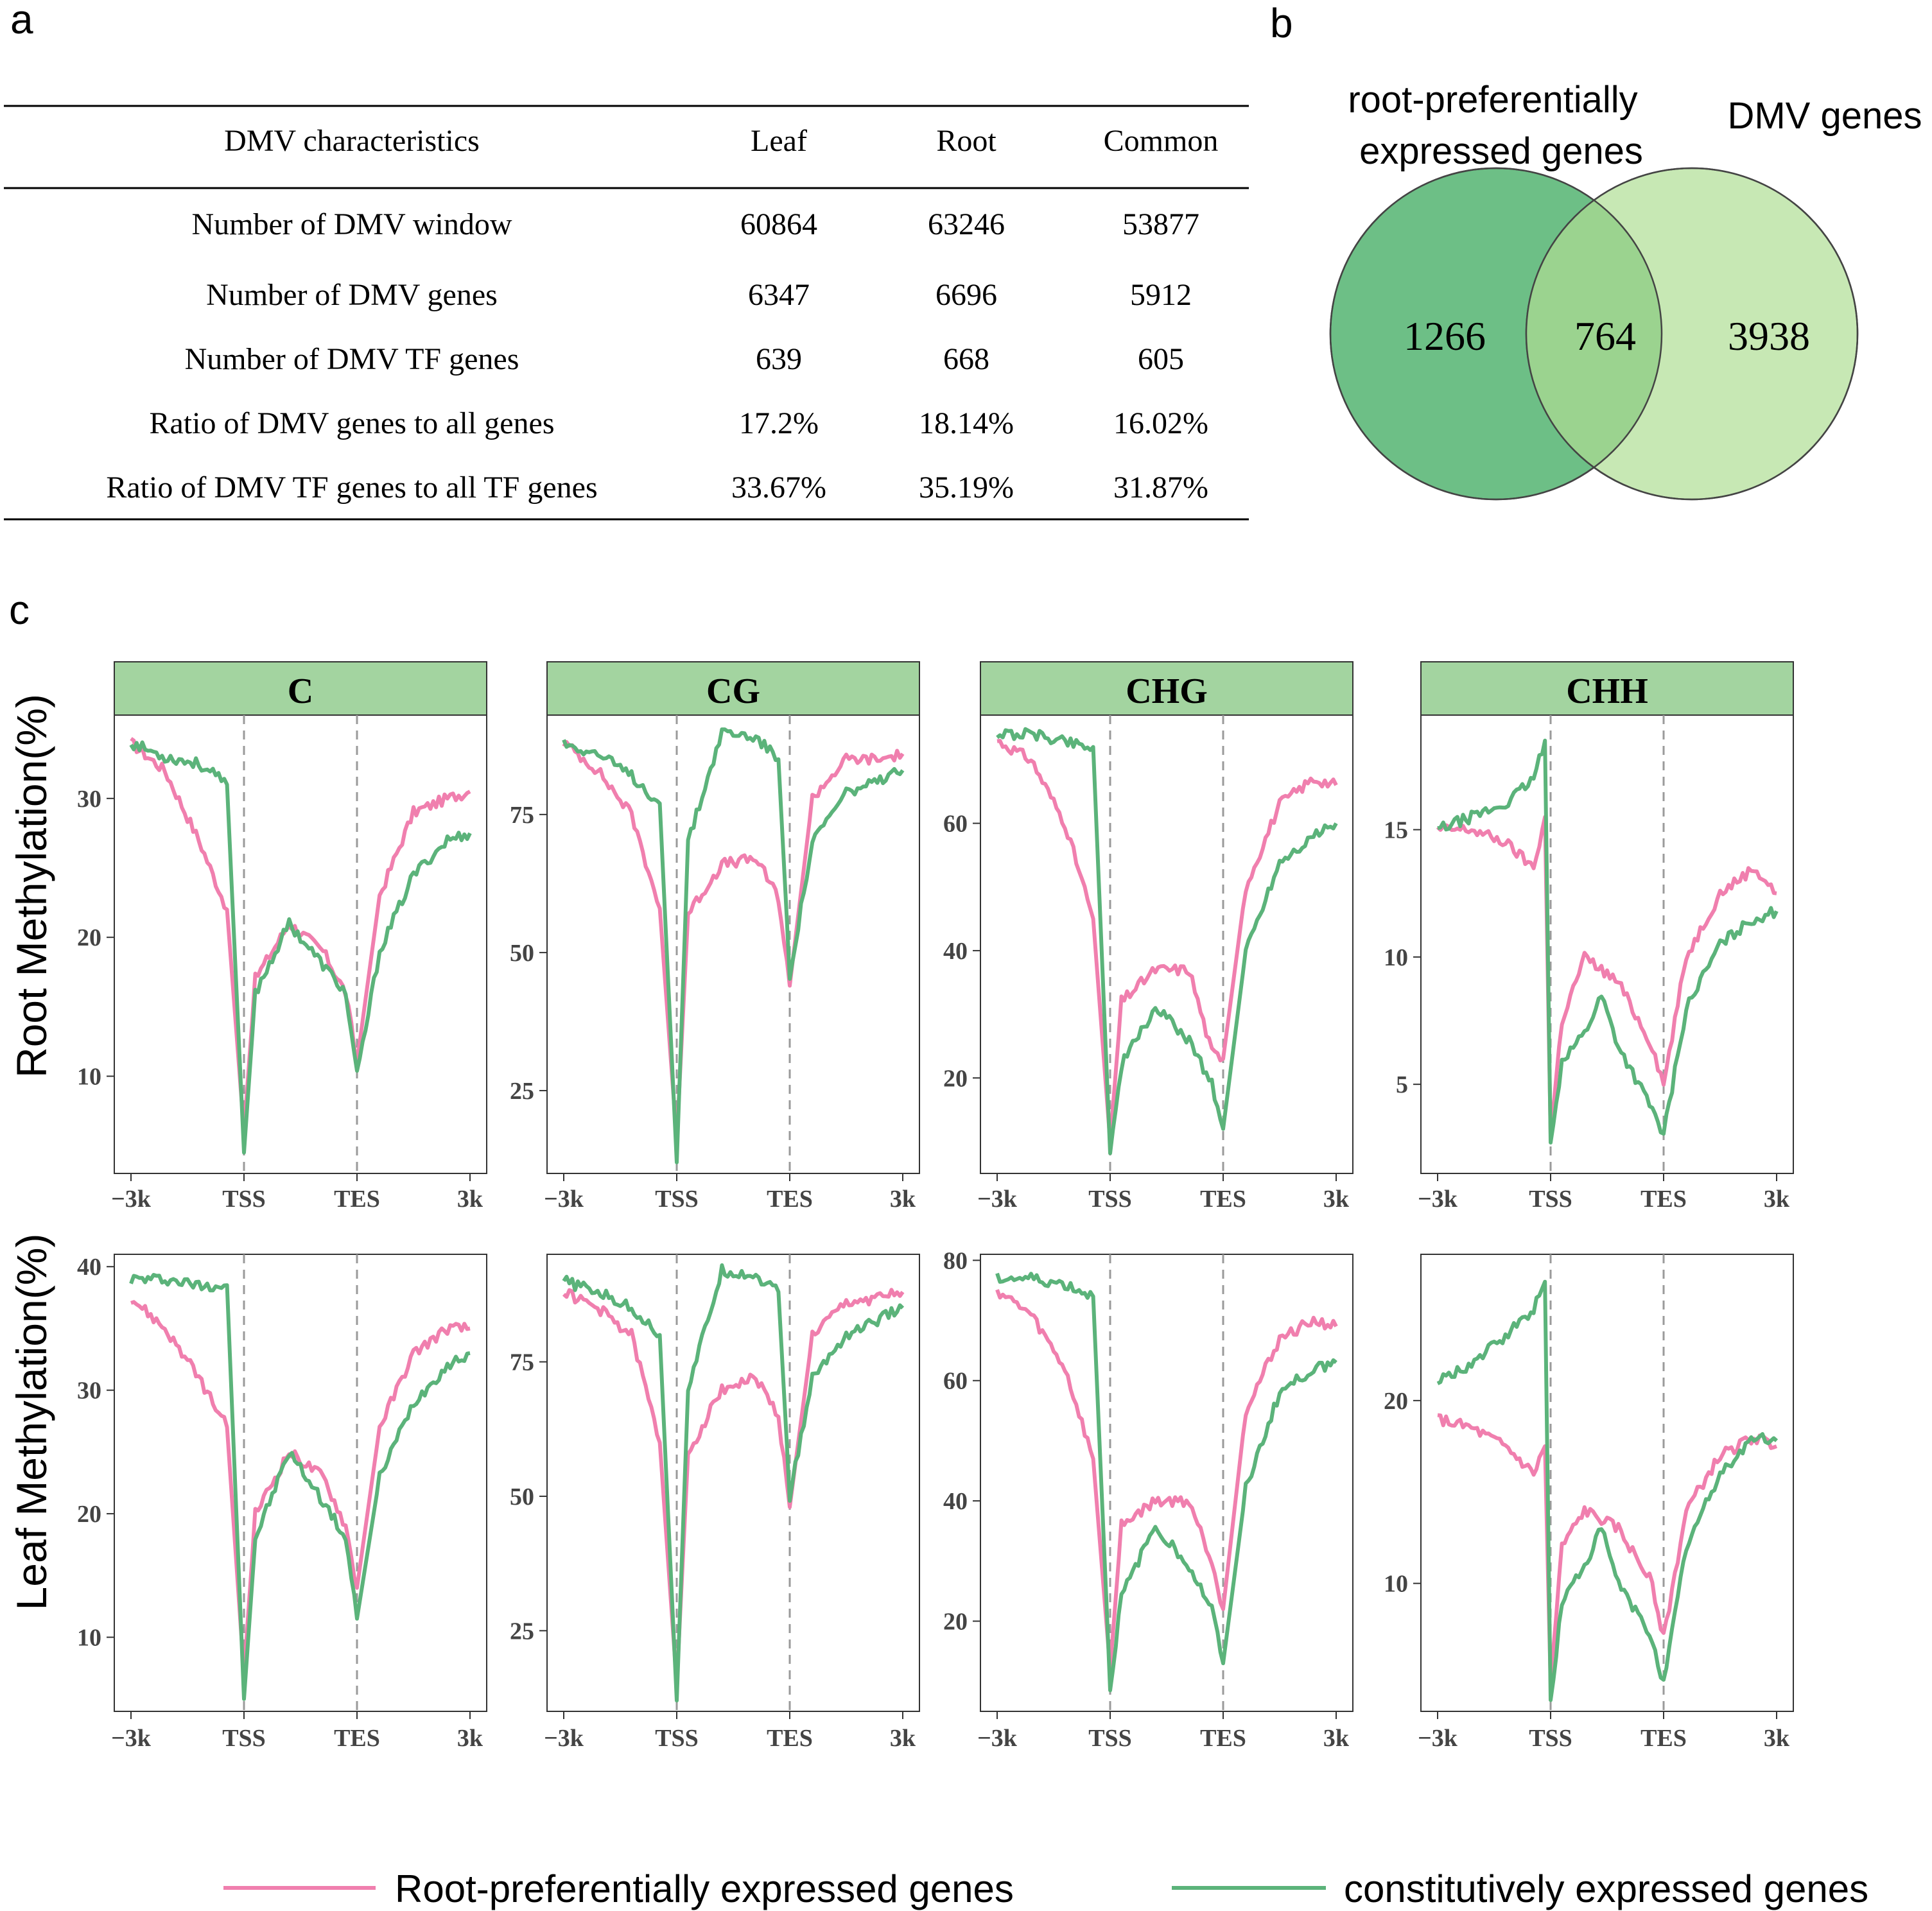  Describe the element at coordinates (351, 224) in the screenshot. I see `table-row-label: Number of DMV window` at that location.